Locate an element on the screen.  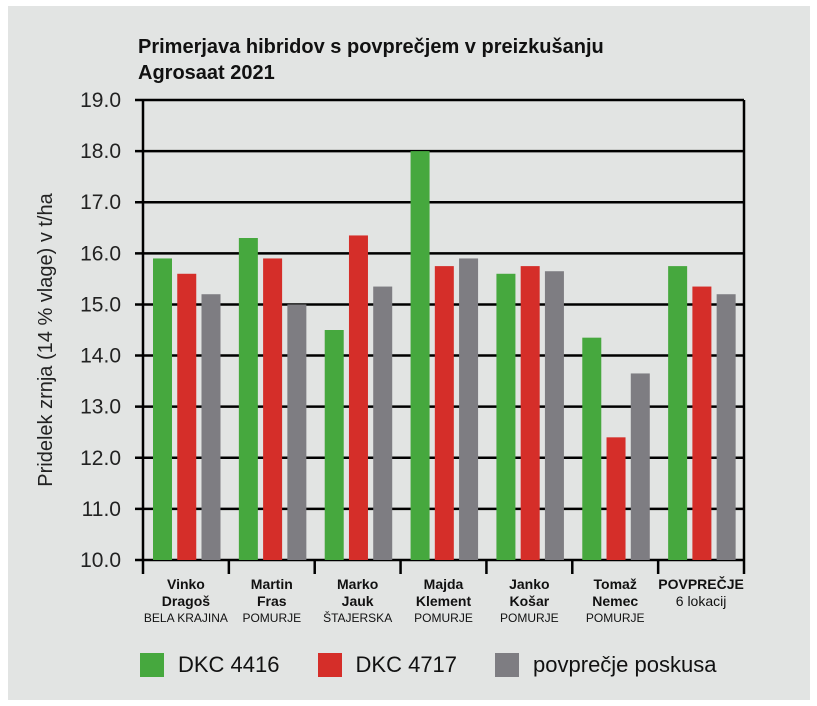
category-name: Košar is located at coordinates (530, 601).